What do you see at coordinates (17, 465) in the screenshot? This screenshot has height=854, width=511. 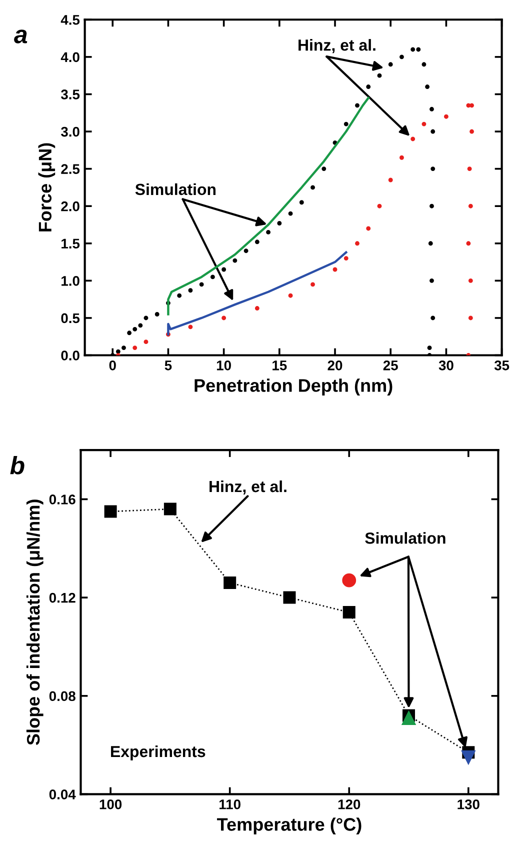 I see `chart-title: b` at bounding box center [17, 465].